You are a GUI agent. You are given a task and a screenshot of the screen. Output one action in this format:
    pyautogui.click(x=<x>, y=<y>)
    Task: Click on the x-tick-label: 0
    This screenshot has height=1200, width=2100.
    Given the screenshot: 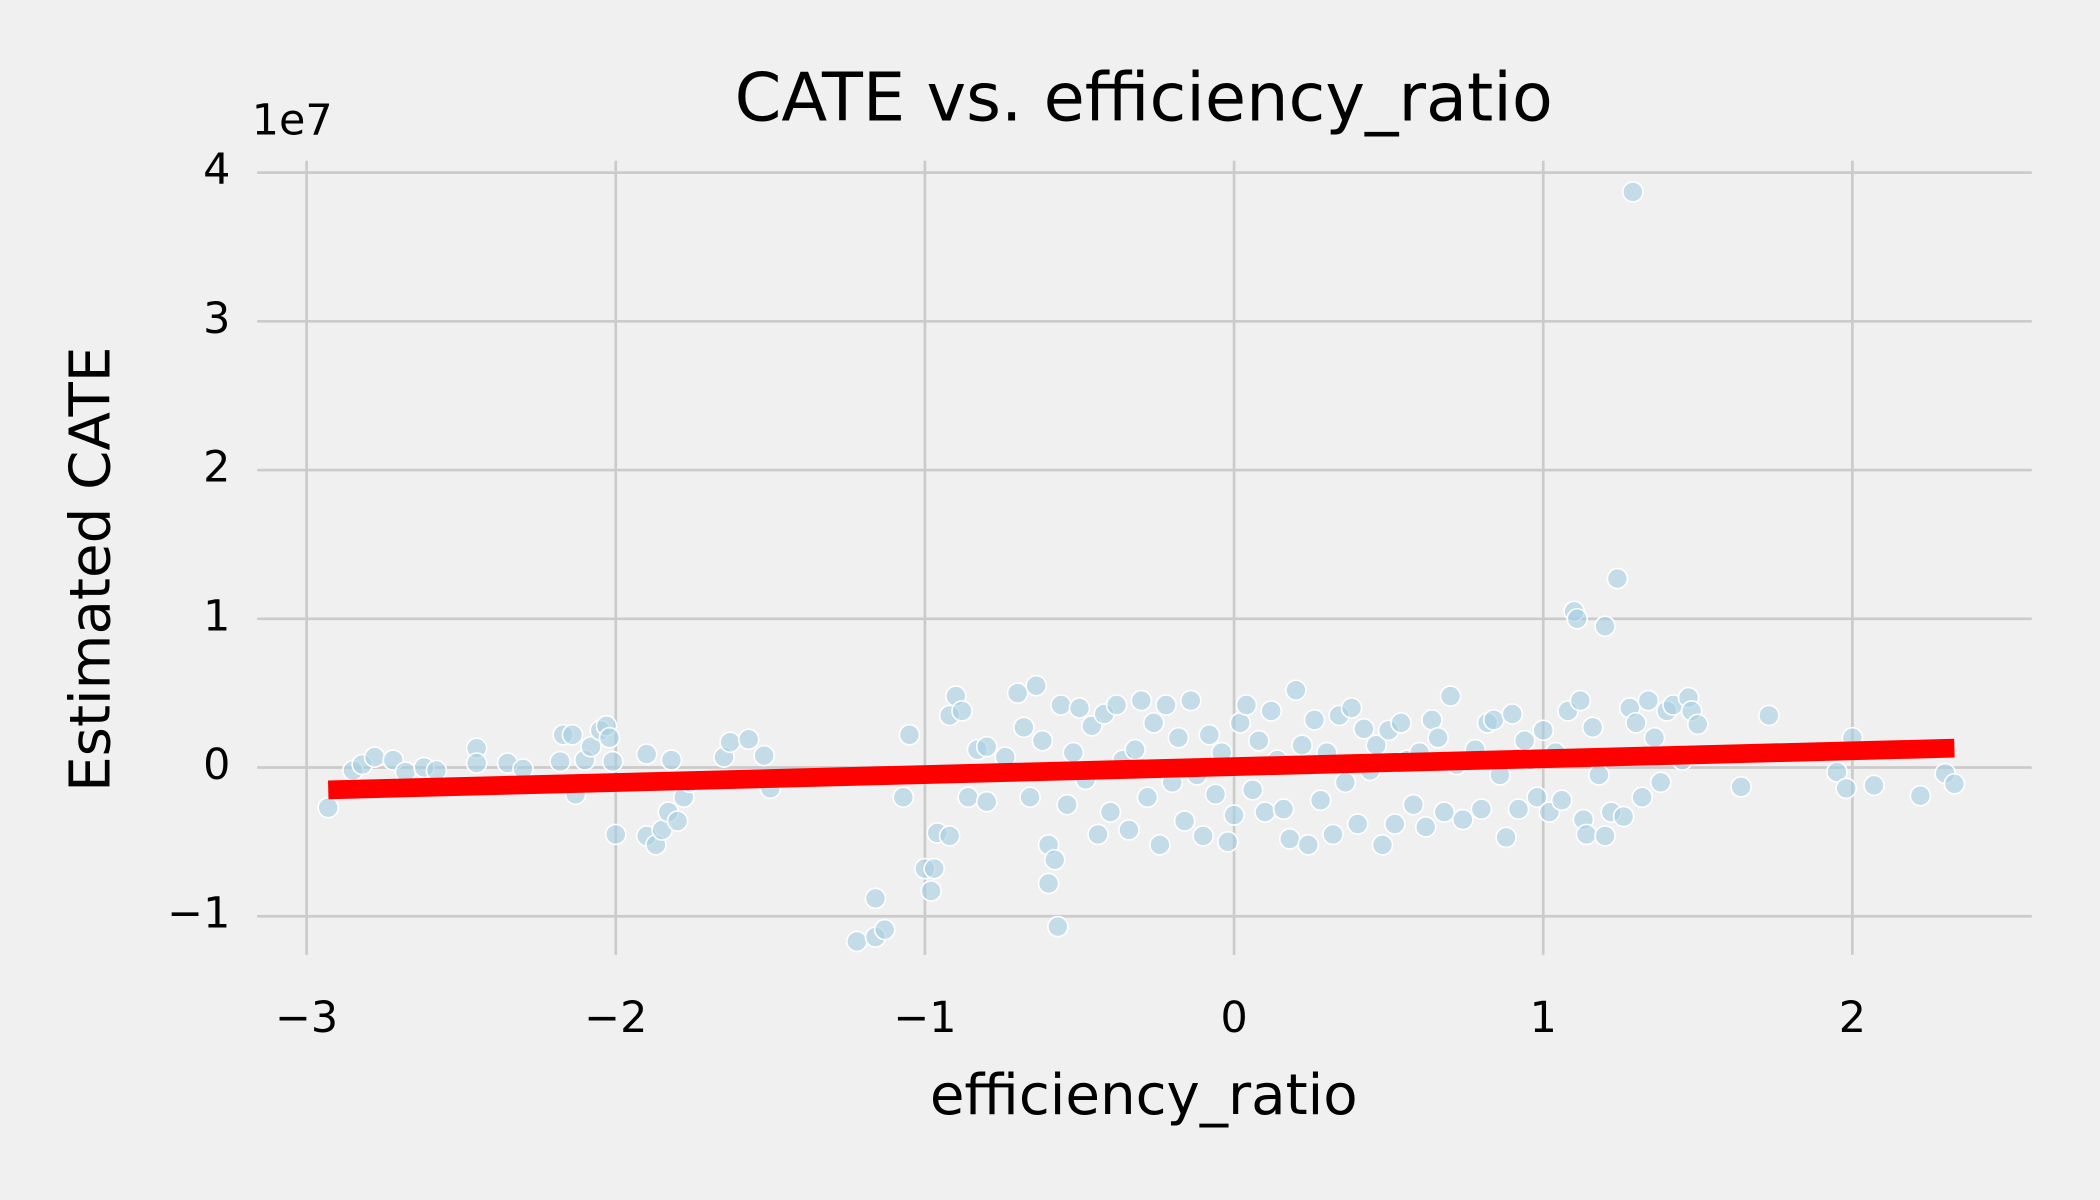 What is the action you would take?
    pyautogui.click(x=1233, y=1018)
    